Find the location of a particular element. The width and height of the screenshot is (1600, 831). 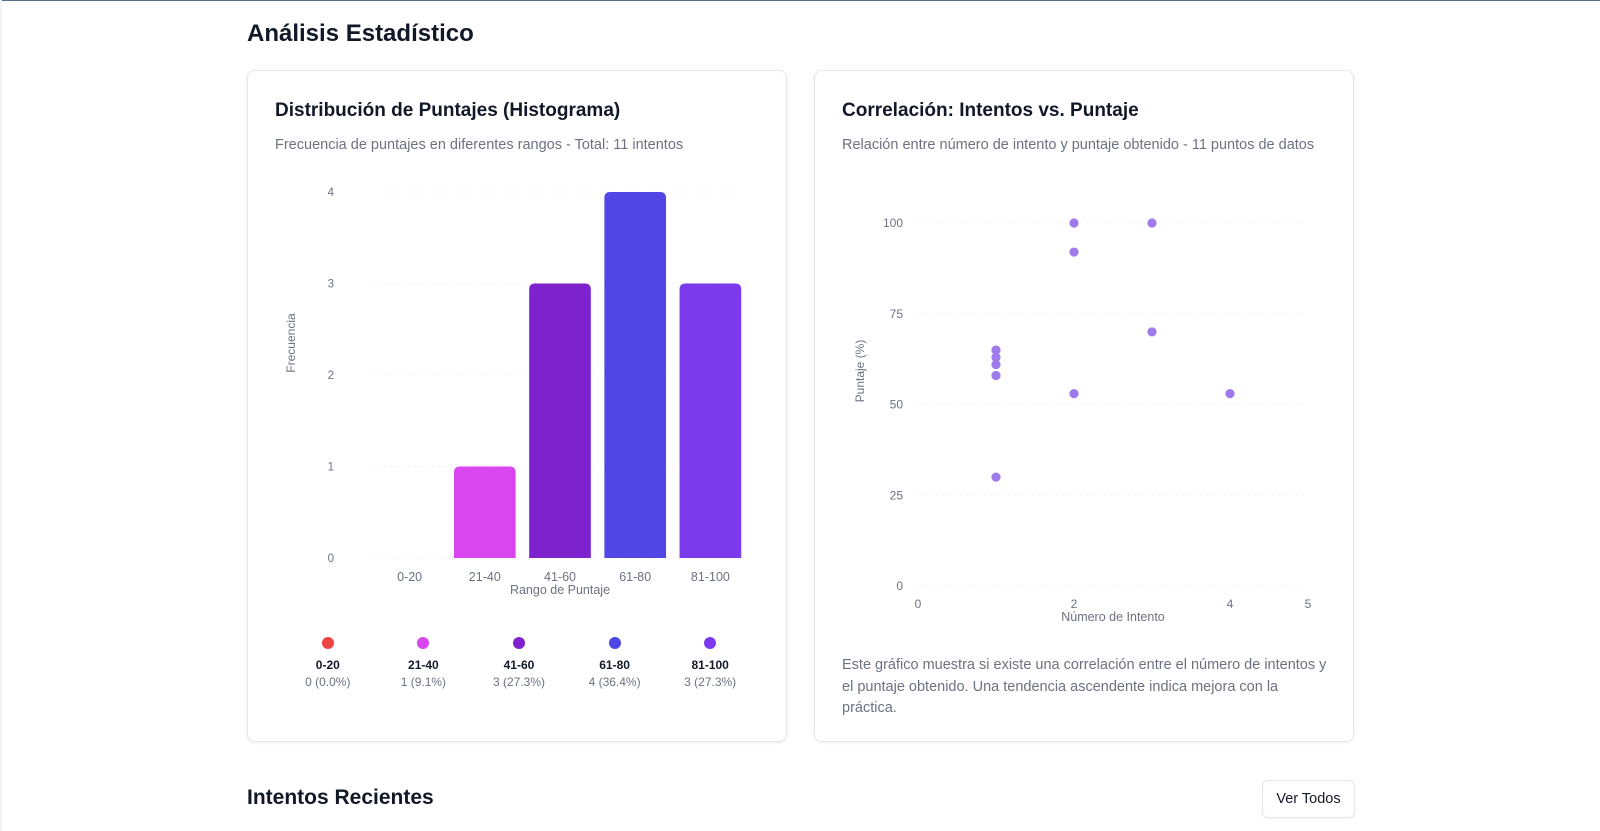

legend-value: 0 (0.0%) is located at coordinates (328, 682).